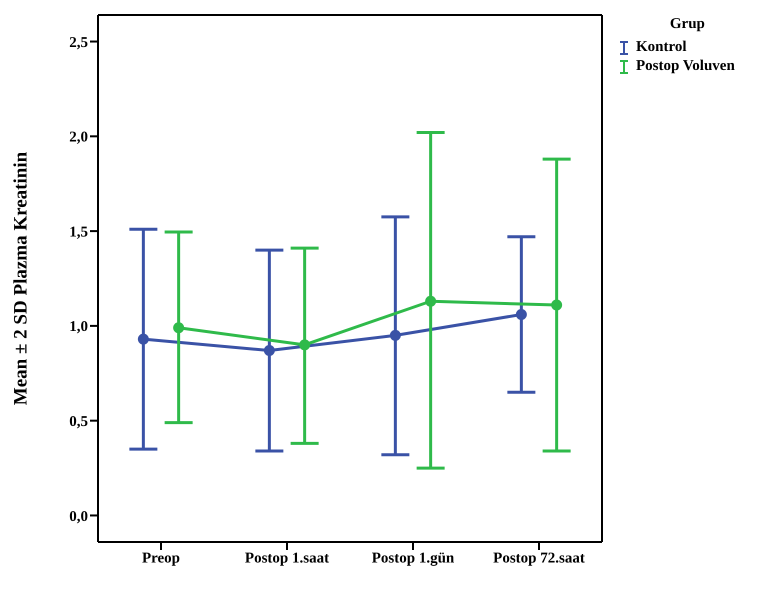 The image size is (762, 590). I want to click on legend-label: Kontrol, so click(661, 47).